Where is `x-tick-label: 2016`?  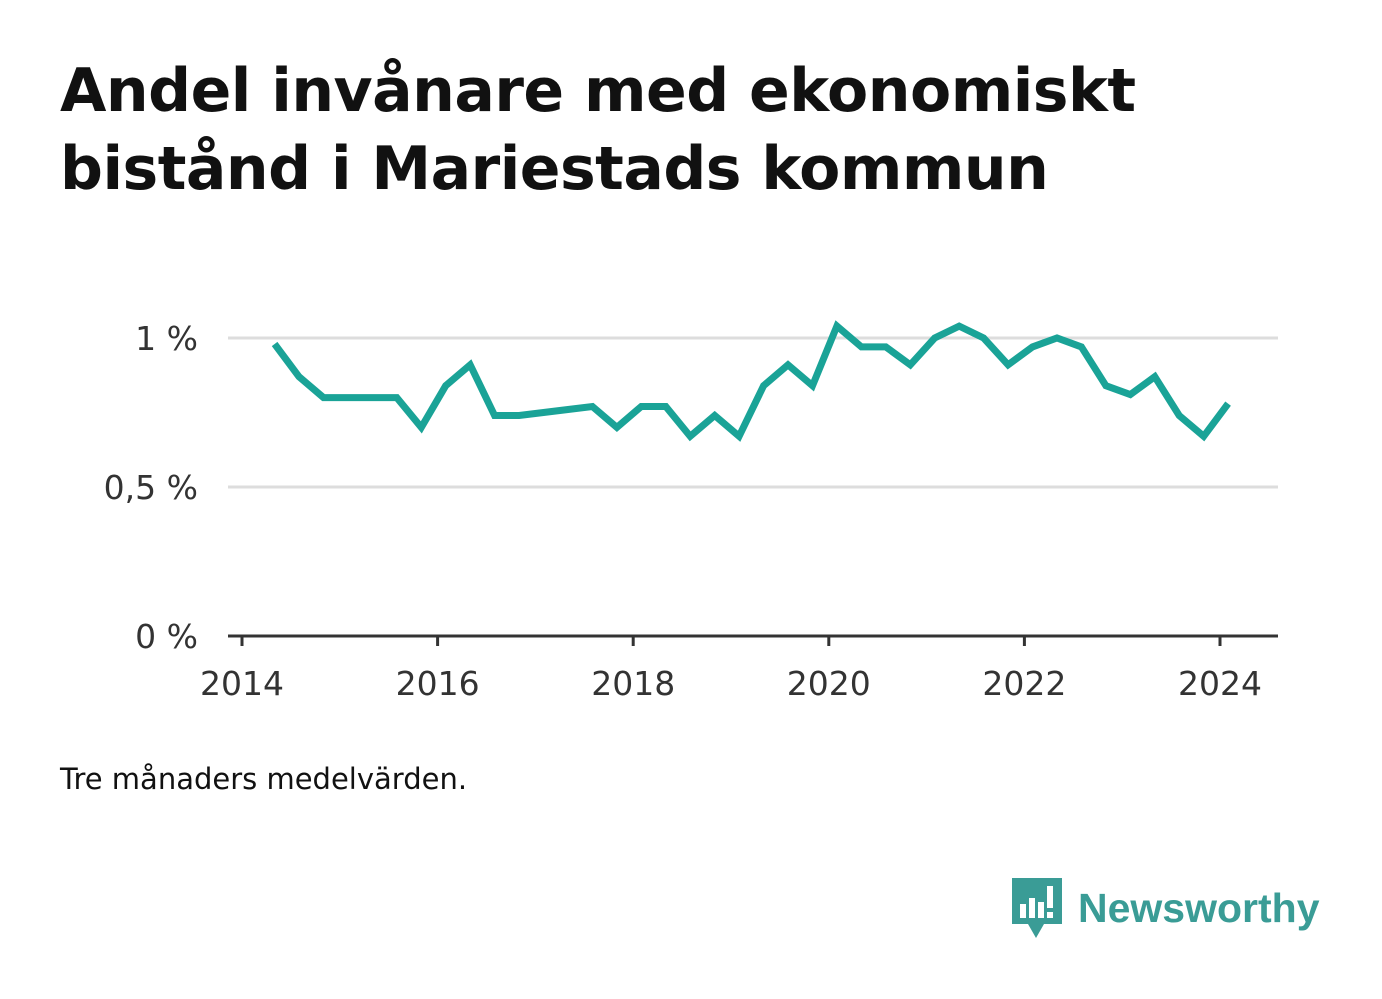 x-tick-label: 2016 is located at coordinates (438, 683).